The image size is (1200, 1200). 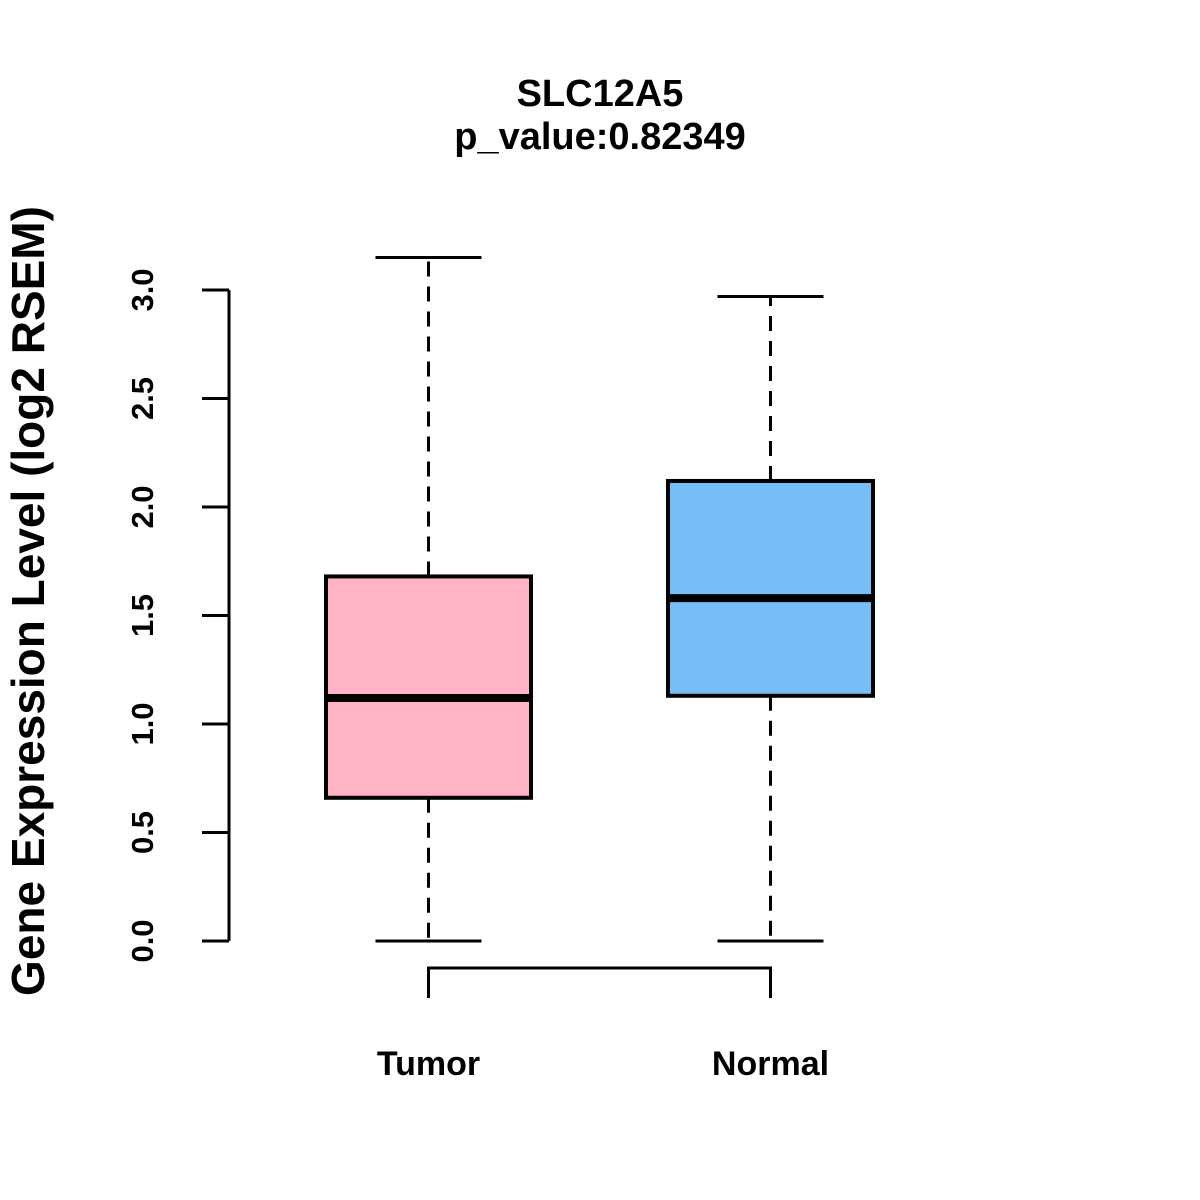 What do you see at coordinates (142, 940) in the screenshot?
I see `y-tick-label: 0.0` at bounding box center [142, 940].